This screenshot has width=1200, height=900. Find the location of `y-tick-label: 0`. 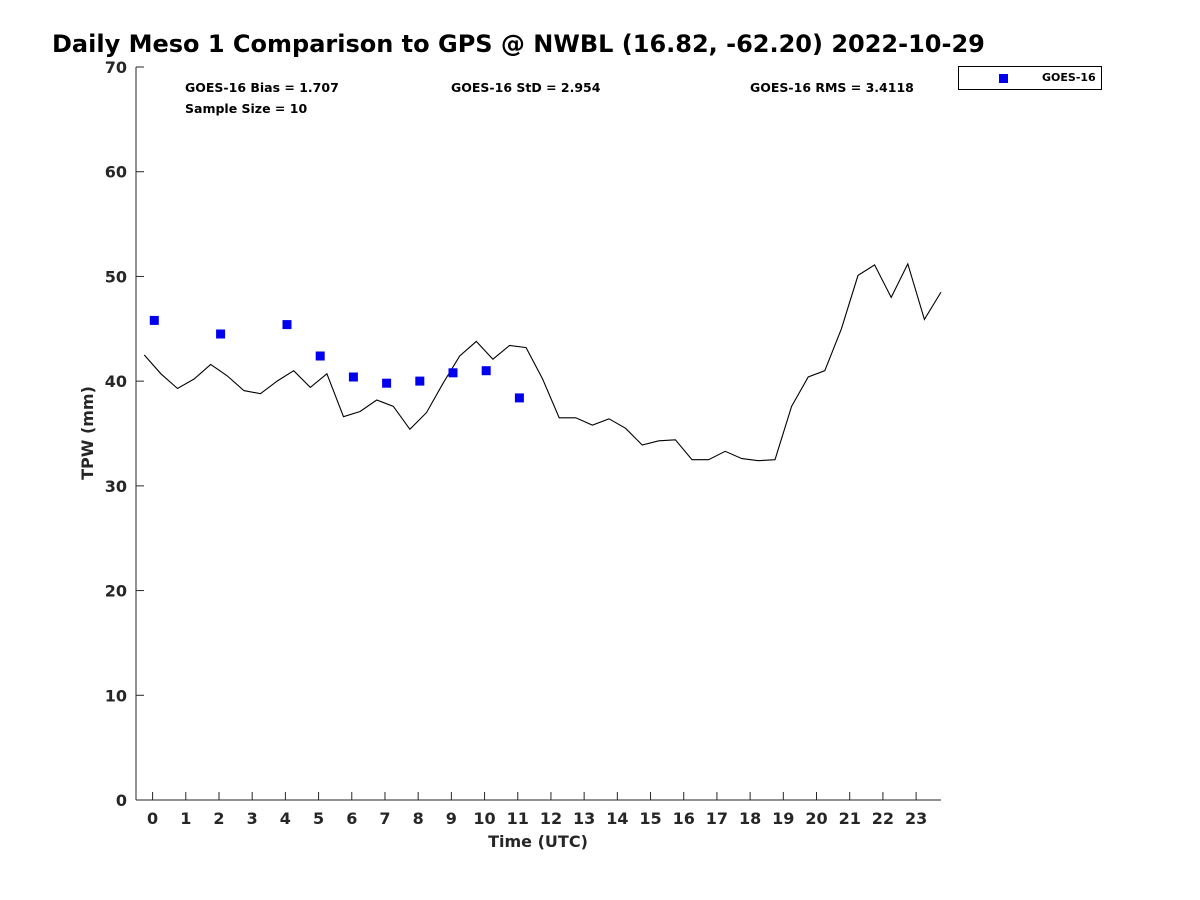

y-tick-label: 0 is located at coordinates (121, 800).